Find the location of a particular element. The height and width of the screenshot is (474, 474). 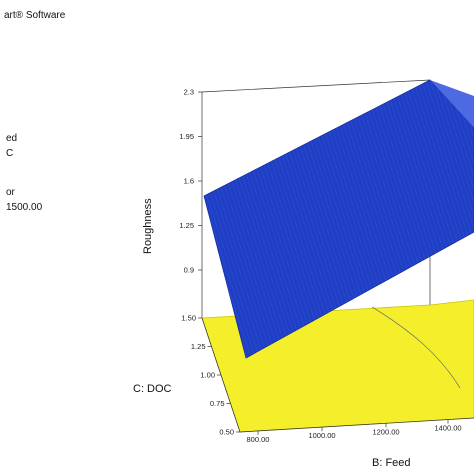

z-tick-label: 1.6 is located at coordinates (189, 181).